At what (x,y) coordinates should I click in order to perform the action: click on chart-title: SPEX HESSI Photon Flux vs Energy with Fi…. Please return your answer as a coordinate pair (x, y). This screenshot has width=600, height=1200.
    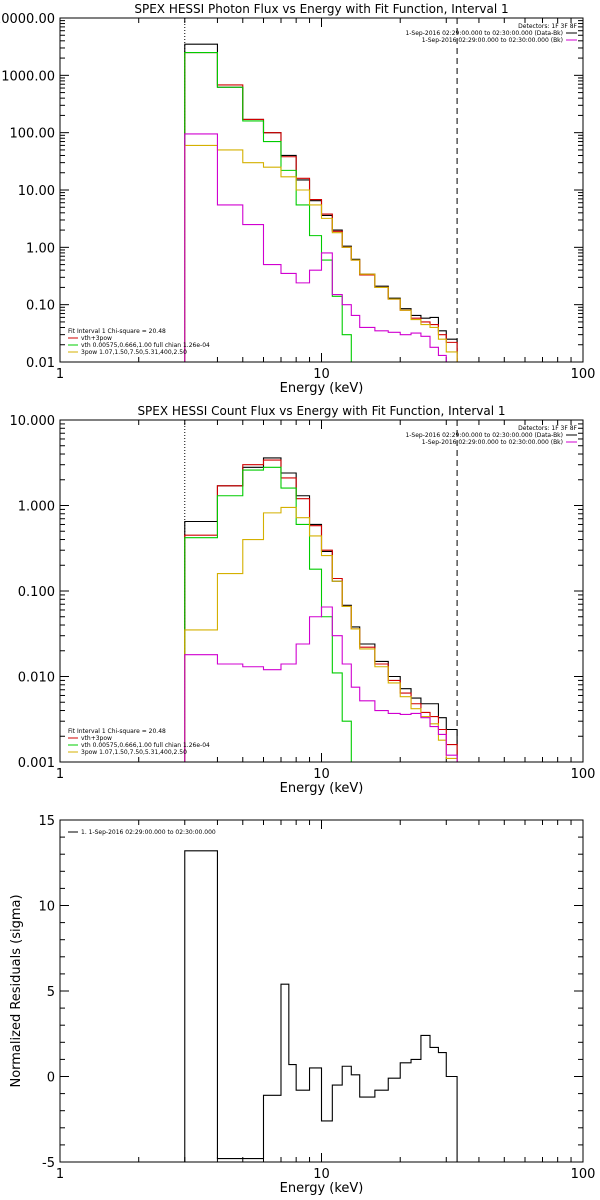
    Looking at the image, I should click on (321, 9).